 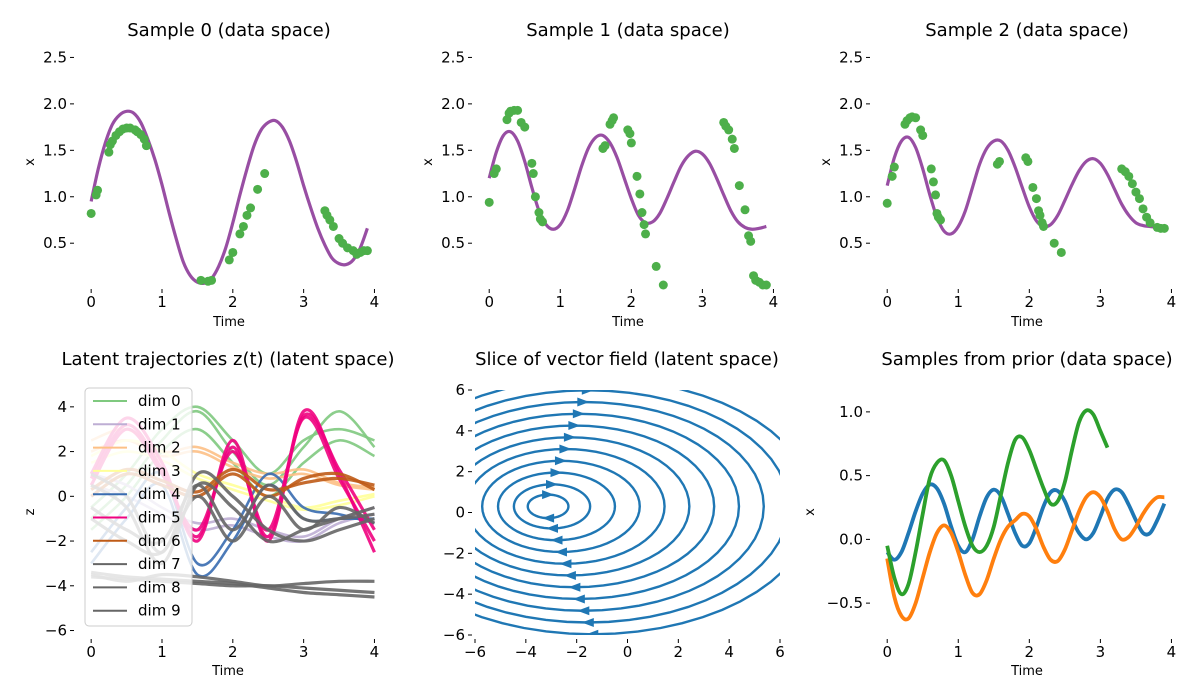 I want to click on y-tick-label: −2, so click(x=454, y=553).